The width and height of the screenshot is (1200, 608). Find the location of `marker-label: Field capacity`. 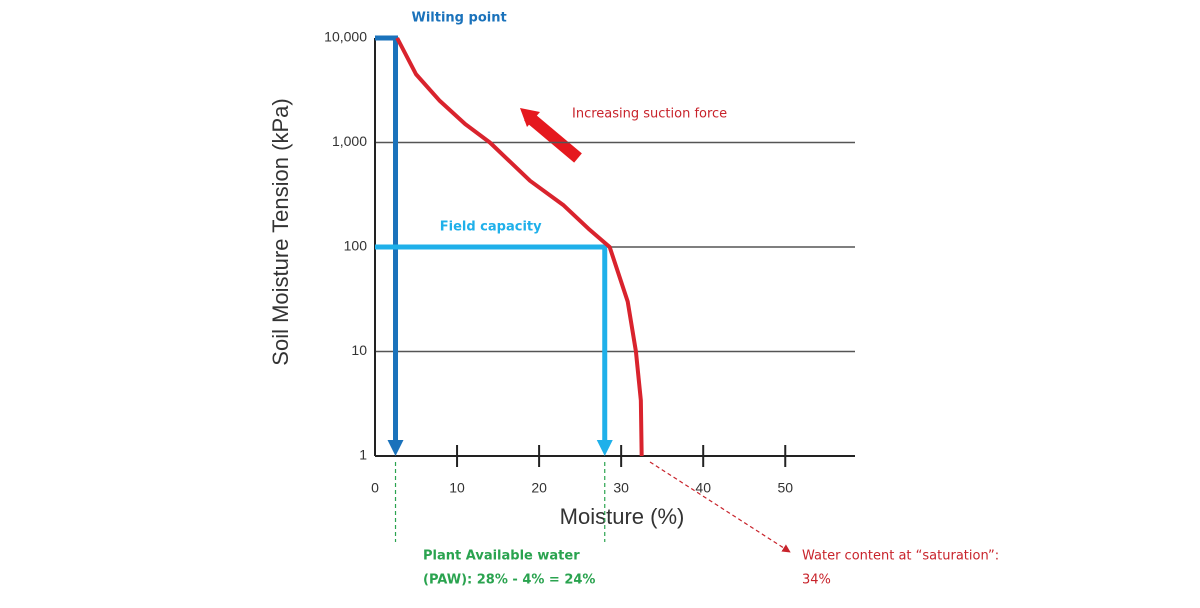

marker-label: Field capacity is located at coordinates (491, 227).